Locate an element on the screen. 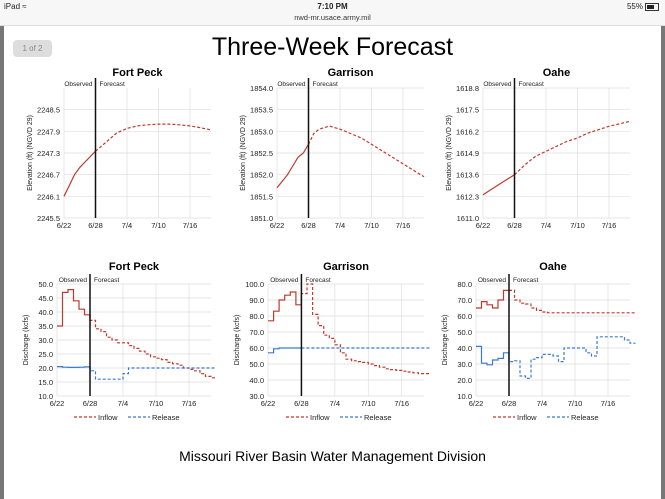 This screenshot has width=665, height=499. y-tick-label: 1618.8 is located at coordinates (467, 88).